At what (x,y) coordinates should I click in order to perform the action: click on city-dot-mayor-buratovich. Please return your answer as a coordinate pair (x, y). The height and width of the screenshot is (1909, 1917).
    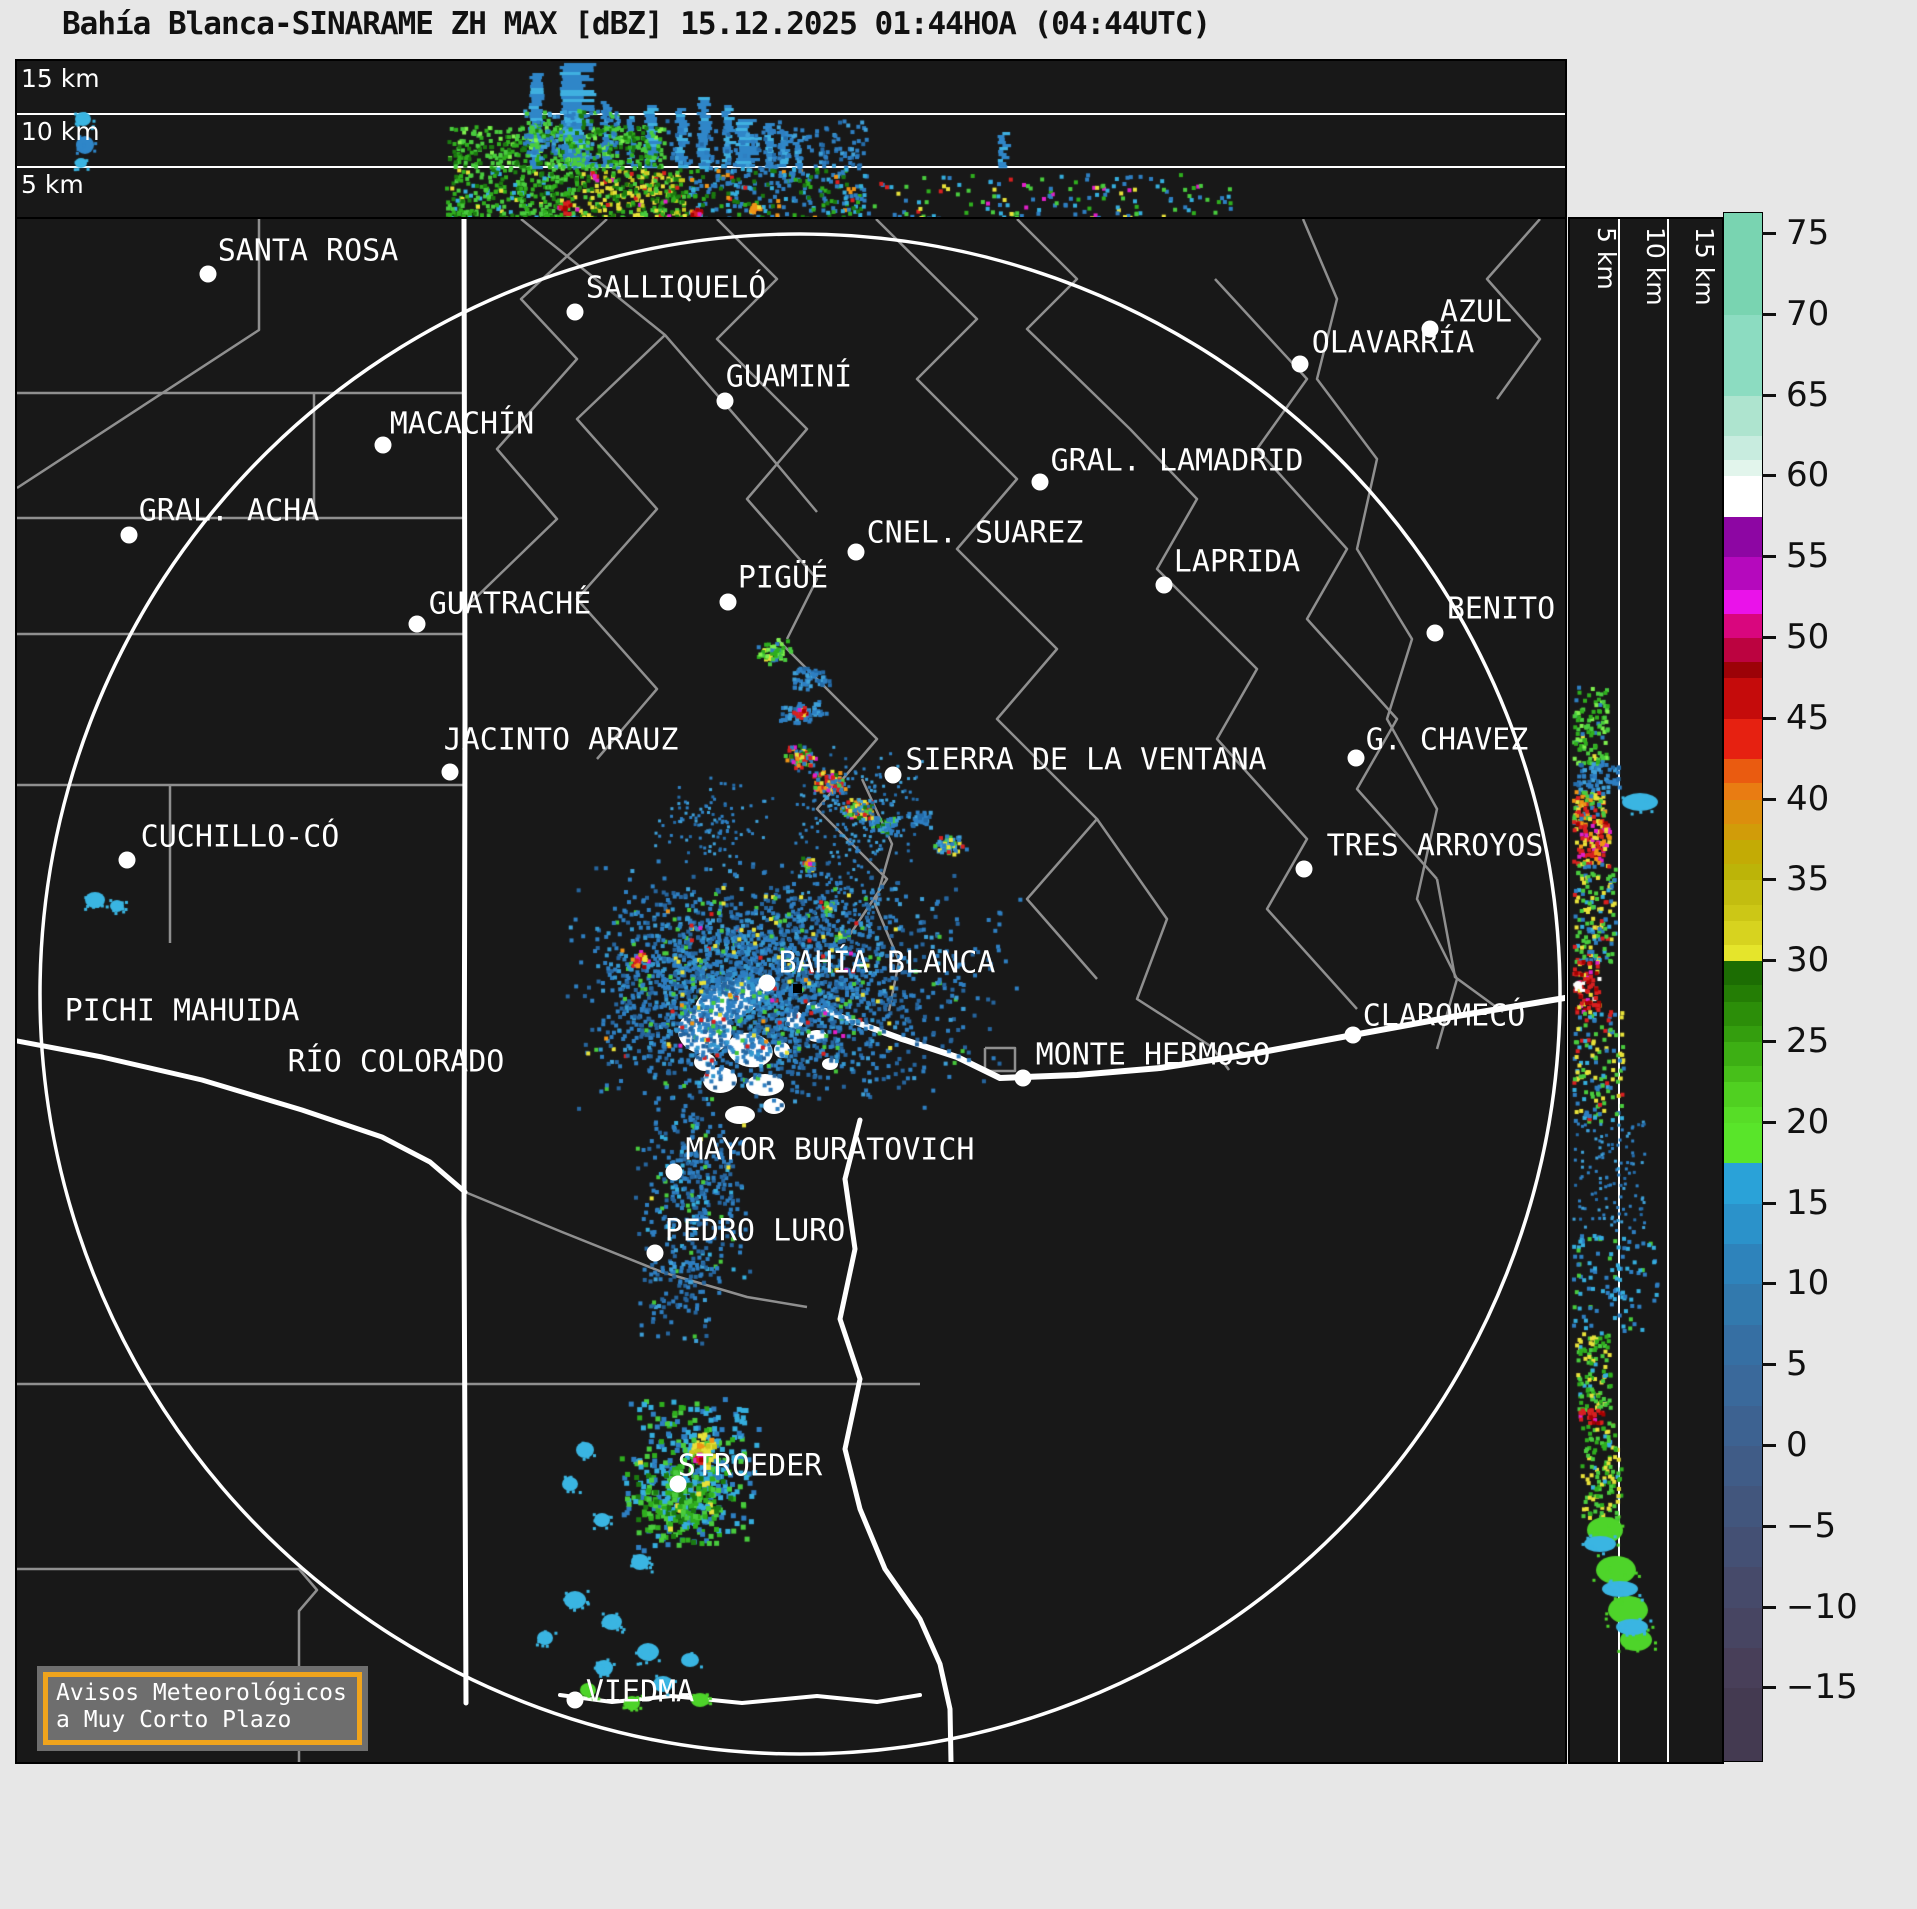
    Looking at the image, I should click on (674, 1172).